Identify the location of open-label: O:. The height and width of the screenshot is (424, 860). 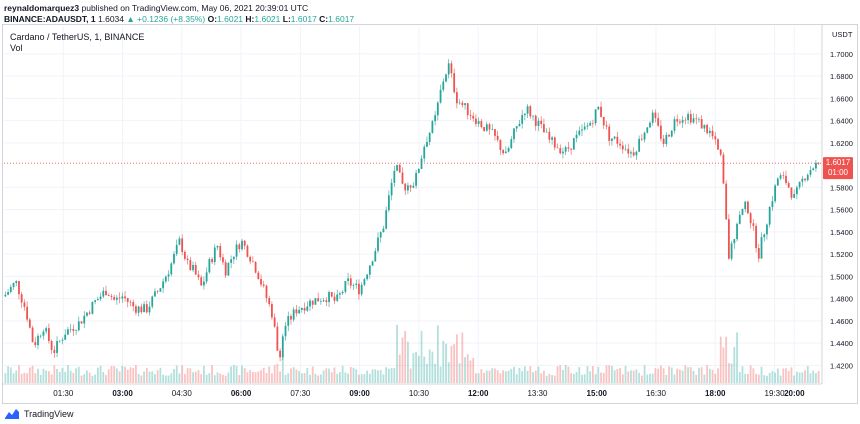
(212, 19).